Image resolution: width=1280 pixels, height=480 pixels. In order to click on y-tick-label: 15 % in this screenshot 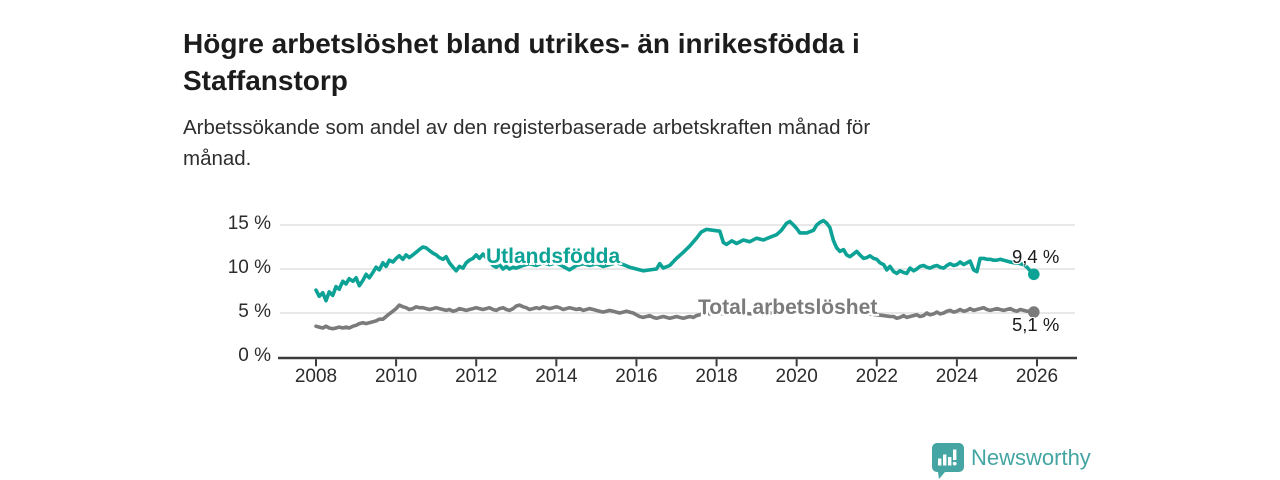, I will do `click(249, 223)`.